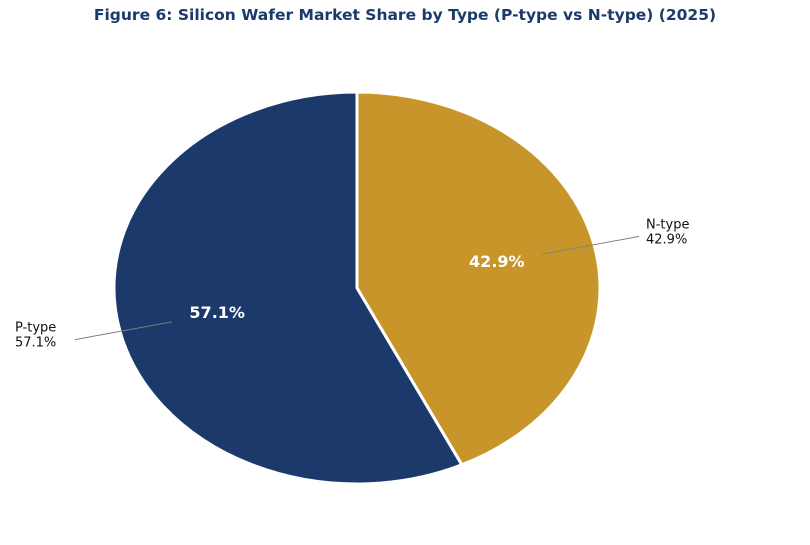  Describe the element at coordinates (497, 261) in the screenshot. I see `slice-pct-label-n-type: 42.9%` at that location.